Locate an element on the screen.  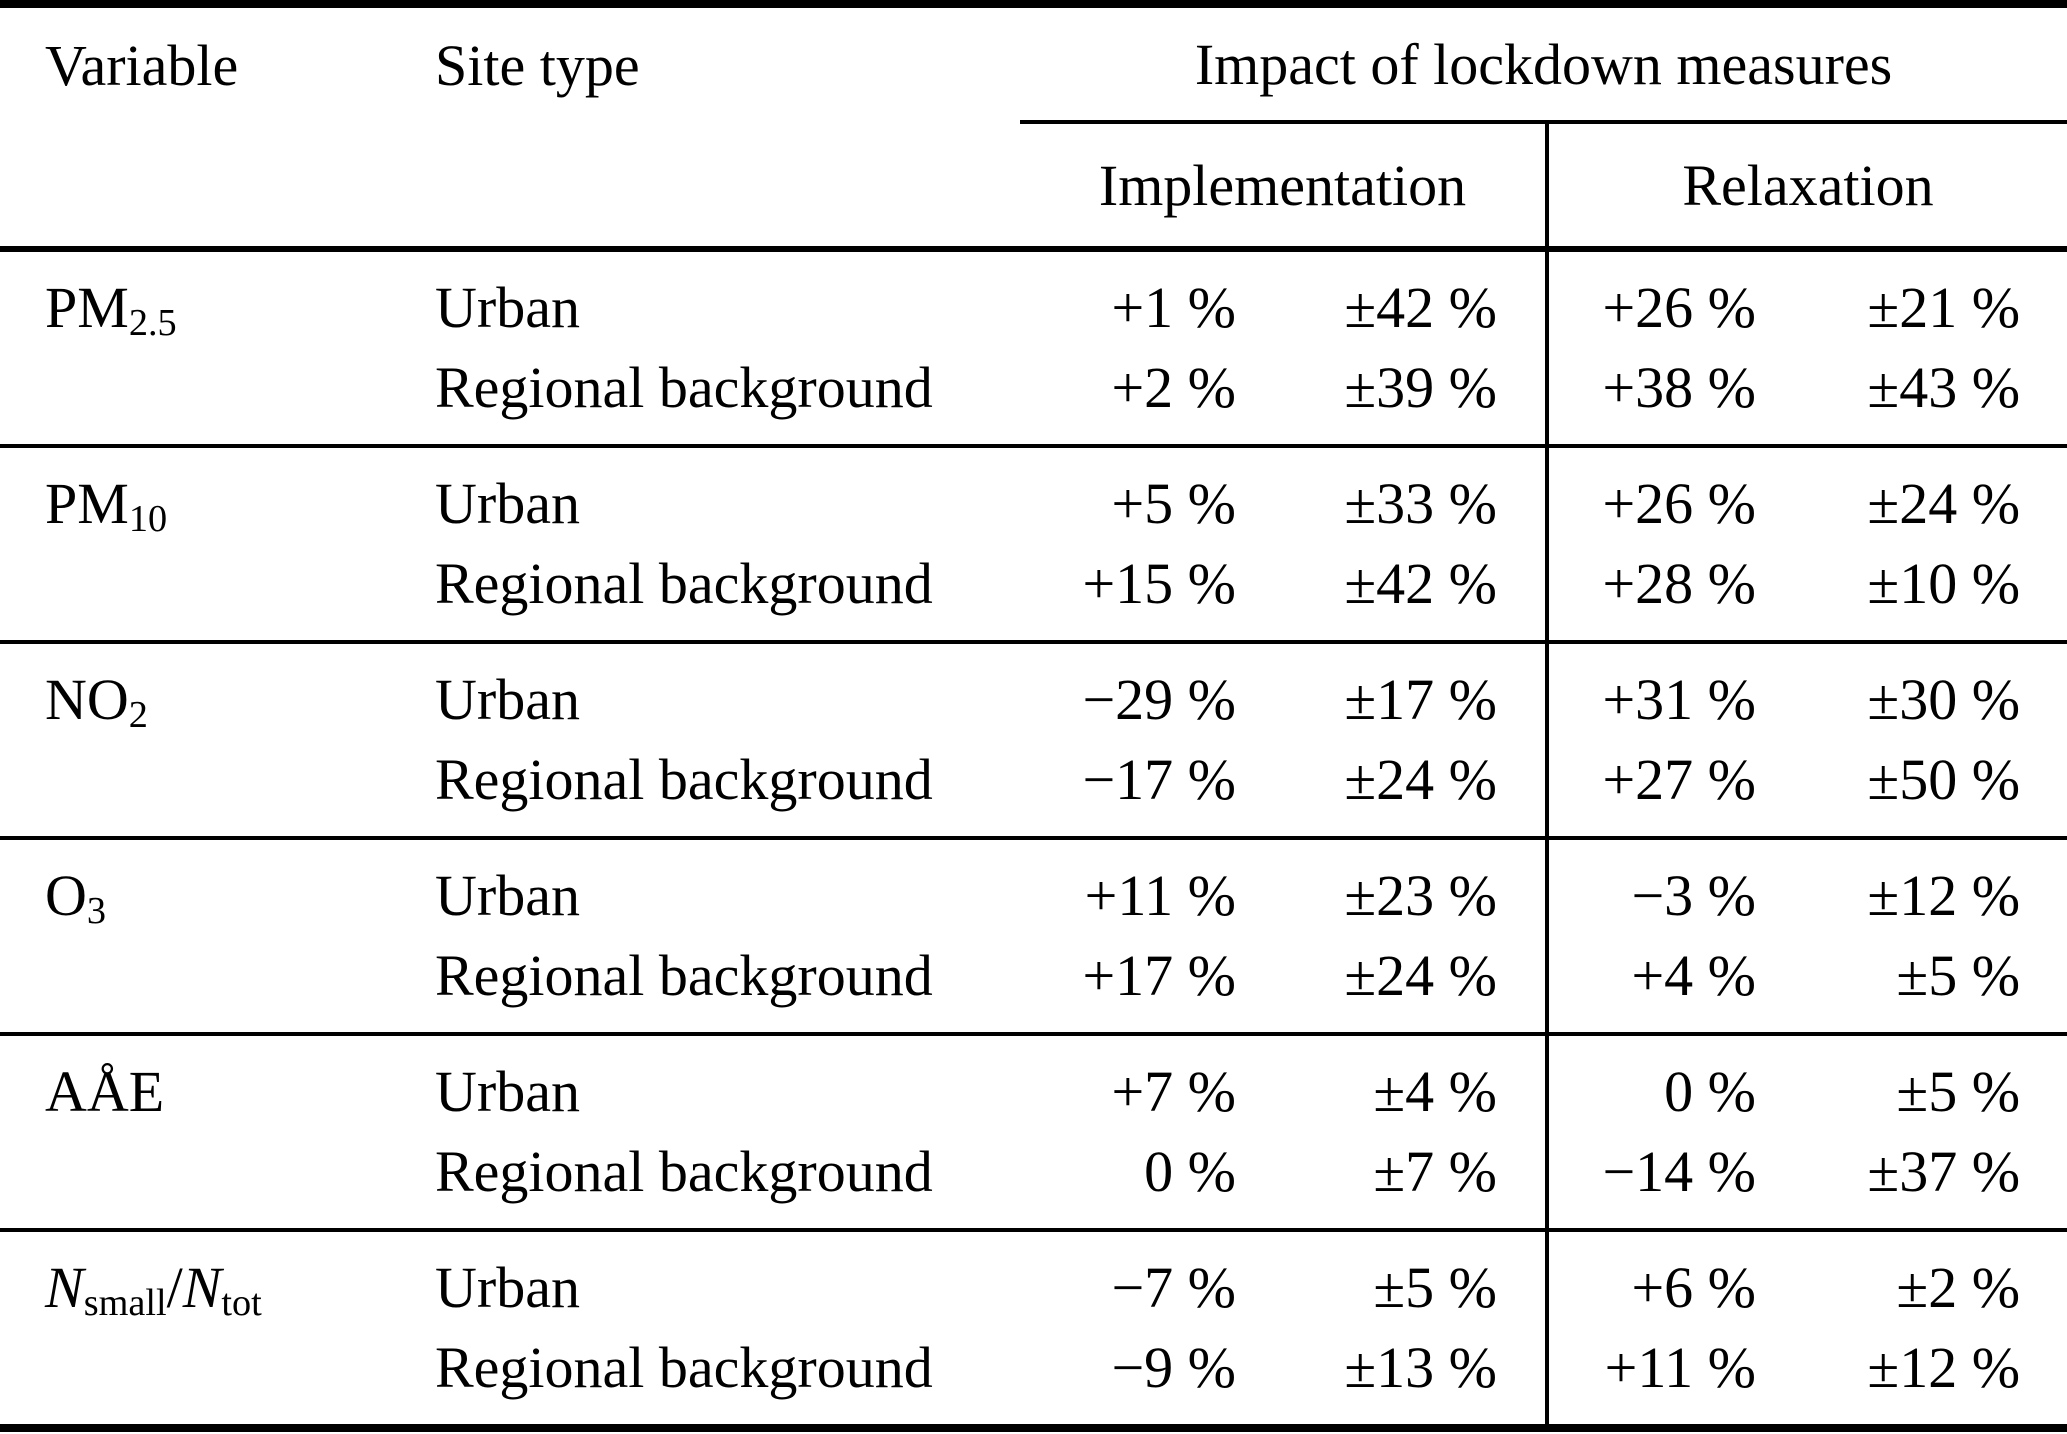
impl-change-cell: +11 % is located at coordinates (1138, 886).